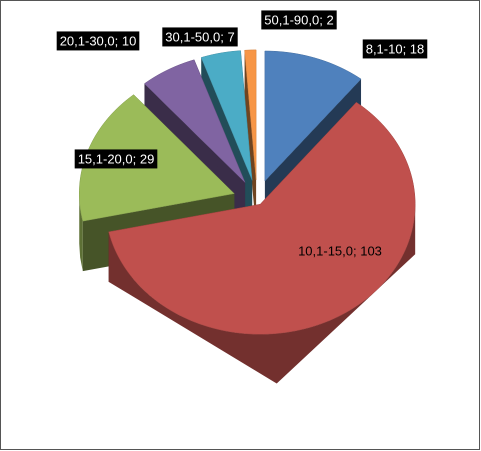 The width and height of the screenshot is (481, 451). What do you see at coordinates (81, 232) in the screenshot?
I see `slice-side` at bounding box center [81, 232].